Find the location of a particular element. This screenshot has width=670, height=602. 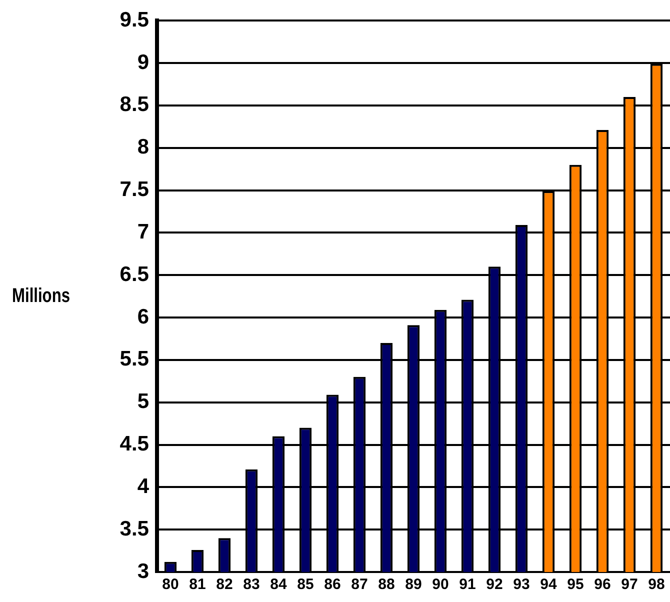

x-tick-label: 87 is located at coordinates (359, 585).